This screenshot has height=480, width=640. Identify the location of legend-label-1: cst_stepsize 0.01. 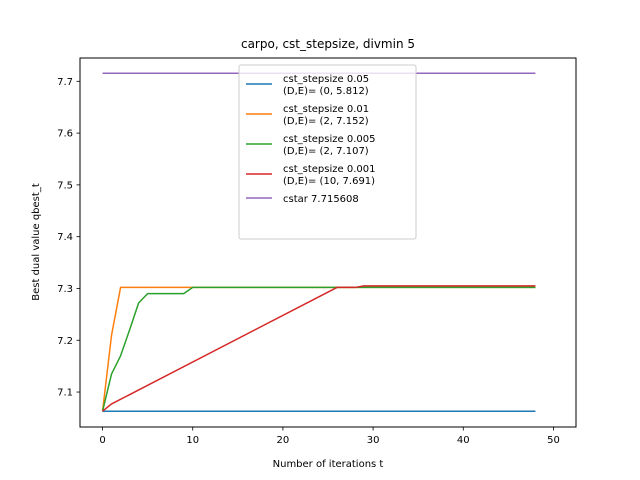
(326, 109).